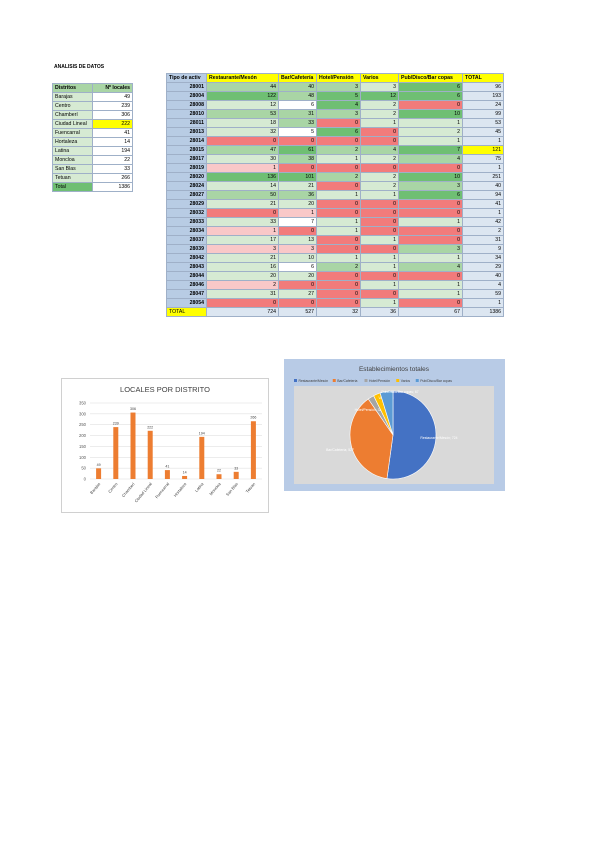 This screenshot has height=848, width=599. What do you see at coordinates (199, 487) in the screenshot?
I see `x-tick-label: Latina` at bounding box center [199, 487].